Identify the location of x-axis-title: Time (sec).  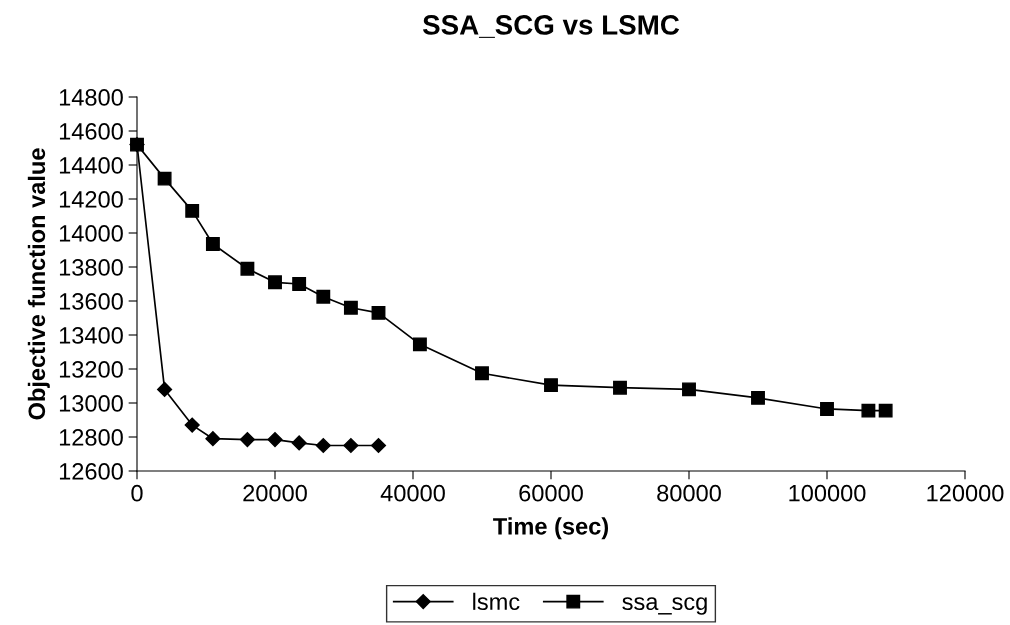
(551, 528).